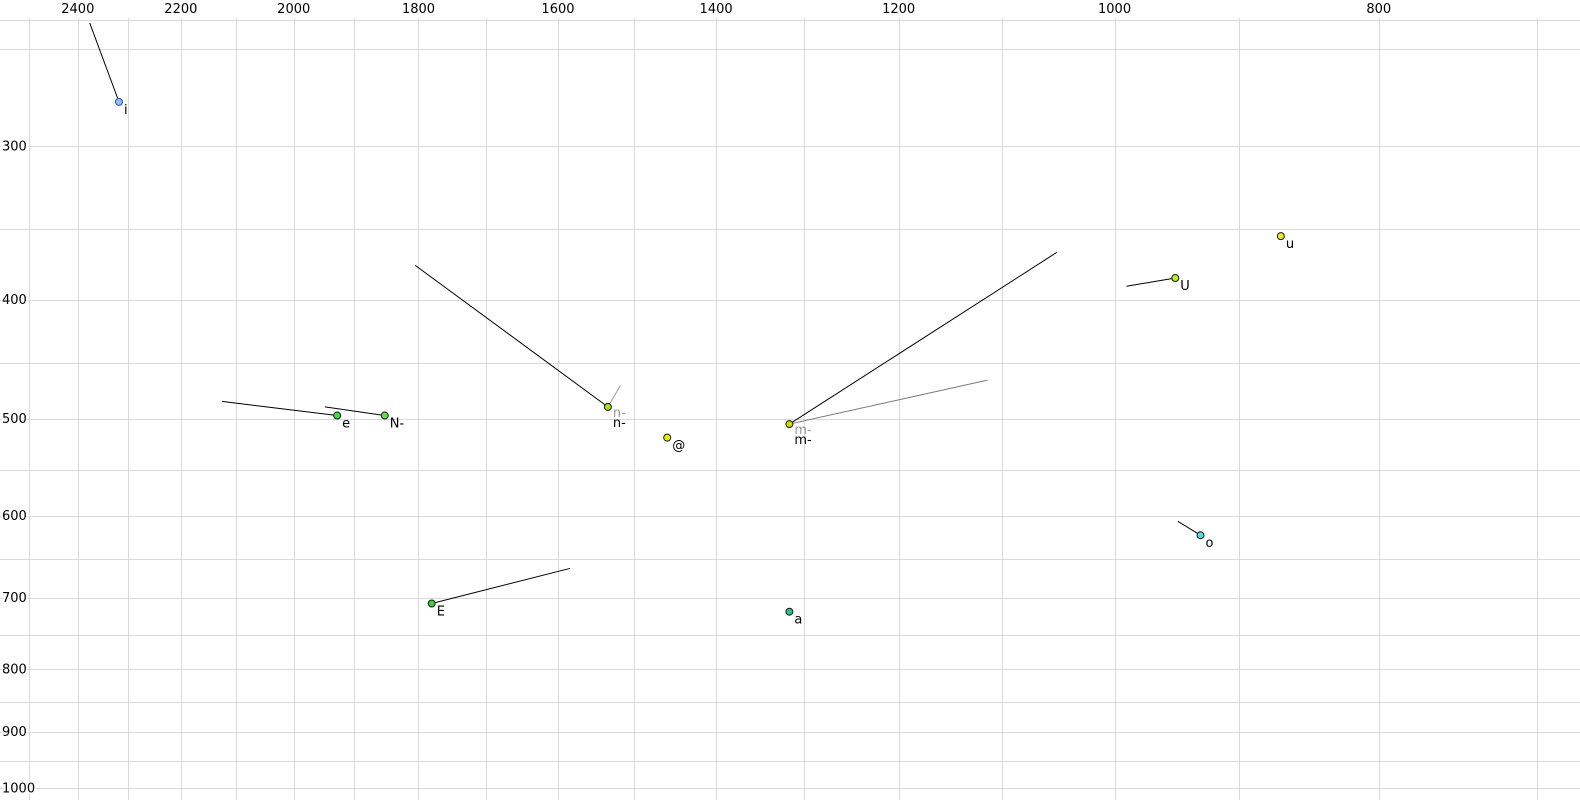 The height and width of the screenshot is (800, 1580). Describe the element at coordinates (14, 419) in the screenshot. I see `y-tick-label: 500` at that location.